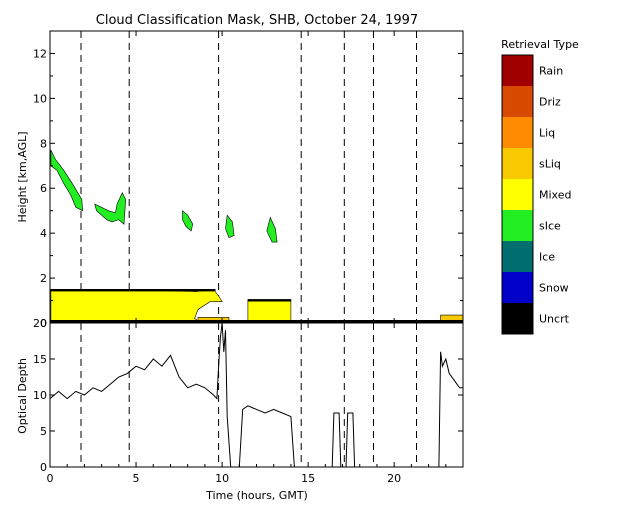 Image resolution: width=640 pixels, height=512 pixels. I want to click on mask-y-tick-label: 10, so click(40, 98).